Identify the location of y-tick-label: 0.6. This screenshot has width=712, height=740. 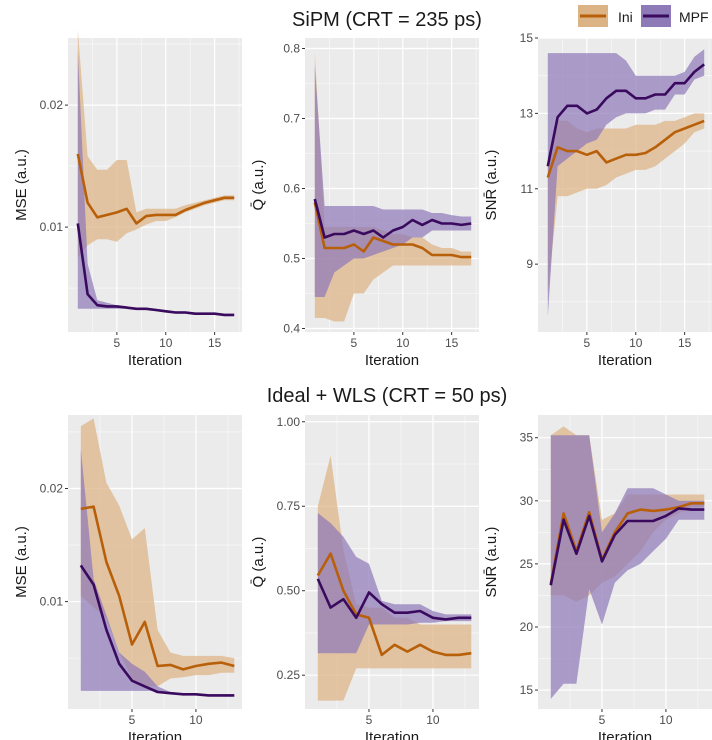
(291, 189).